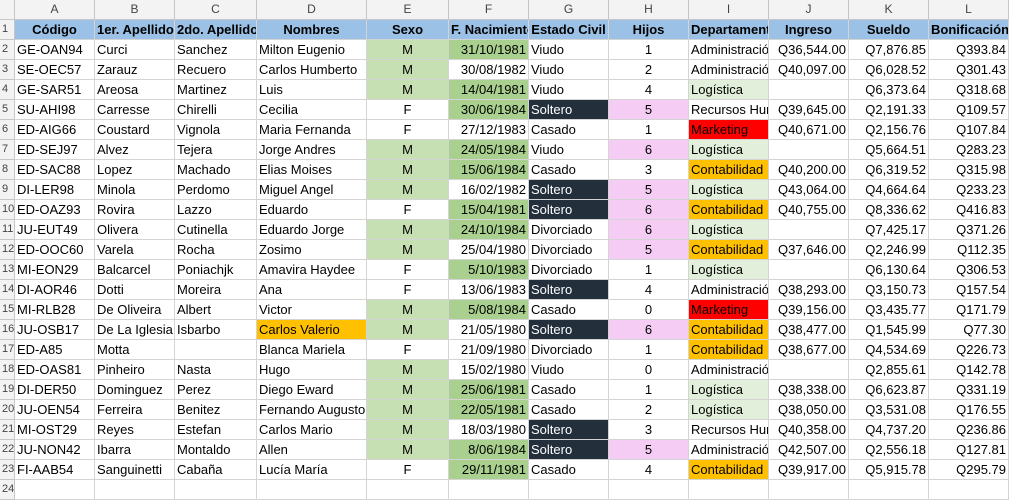 This screenshot has width=1019, height=500. I want to click on table-header-cell: Sexo, so click(408, 30).